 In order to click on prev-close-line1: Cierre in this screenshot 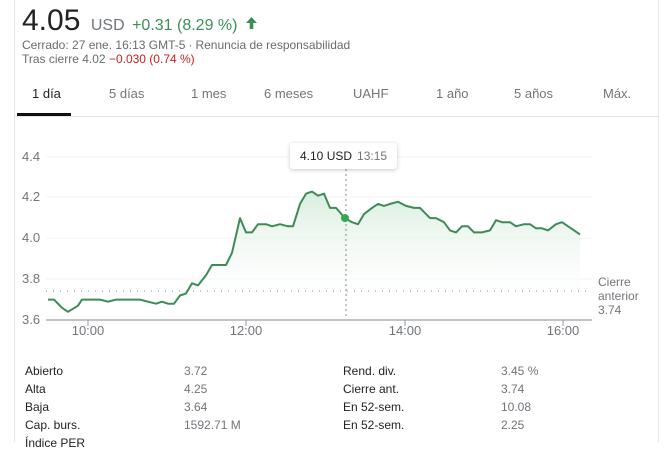, I will do `click(614, 282)`.